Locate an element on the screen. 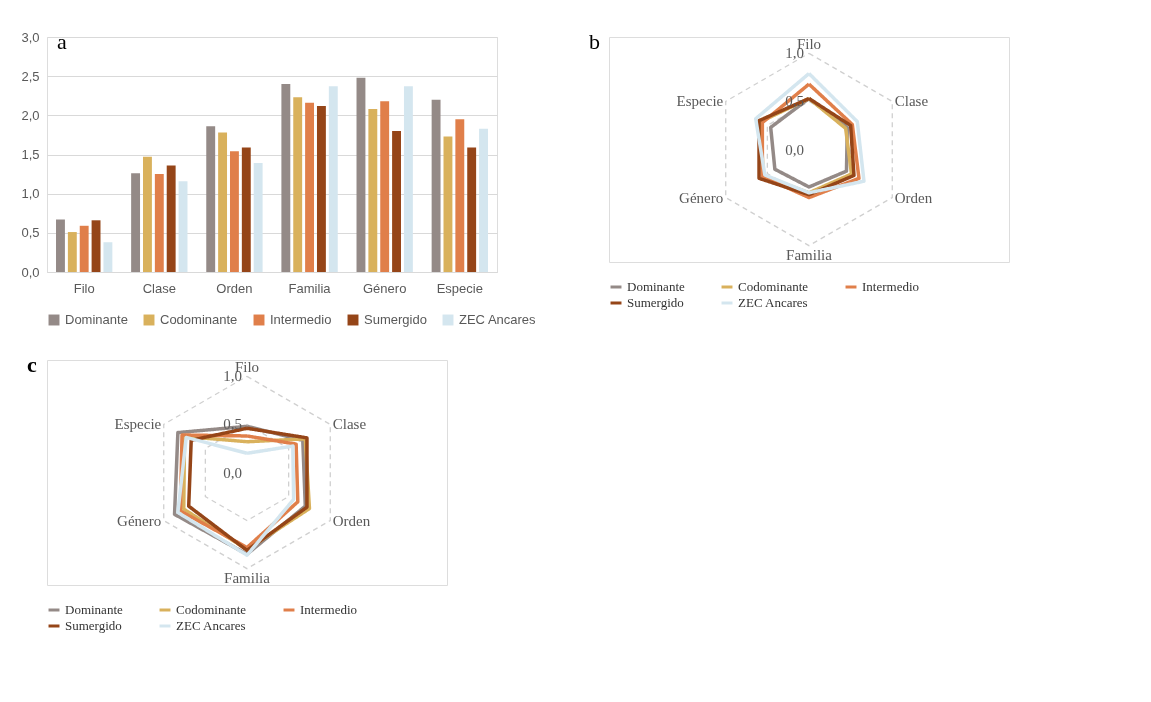 The height and width of the screenshot is (702, 1151). y-tick-label: 3,0 is located at coordinates (30, 37).